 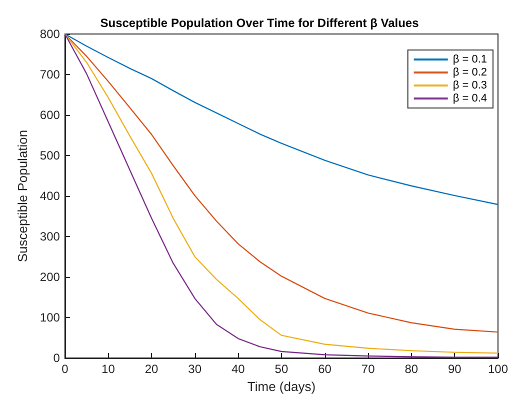 What do you see at coordinates (50, 34) in the screenshot?
I see `y-tick-label: 800` at bounding box center [50, 34].